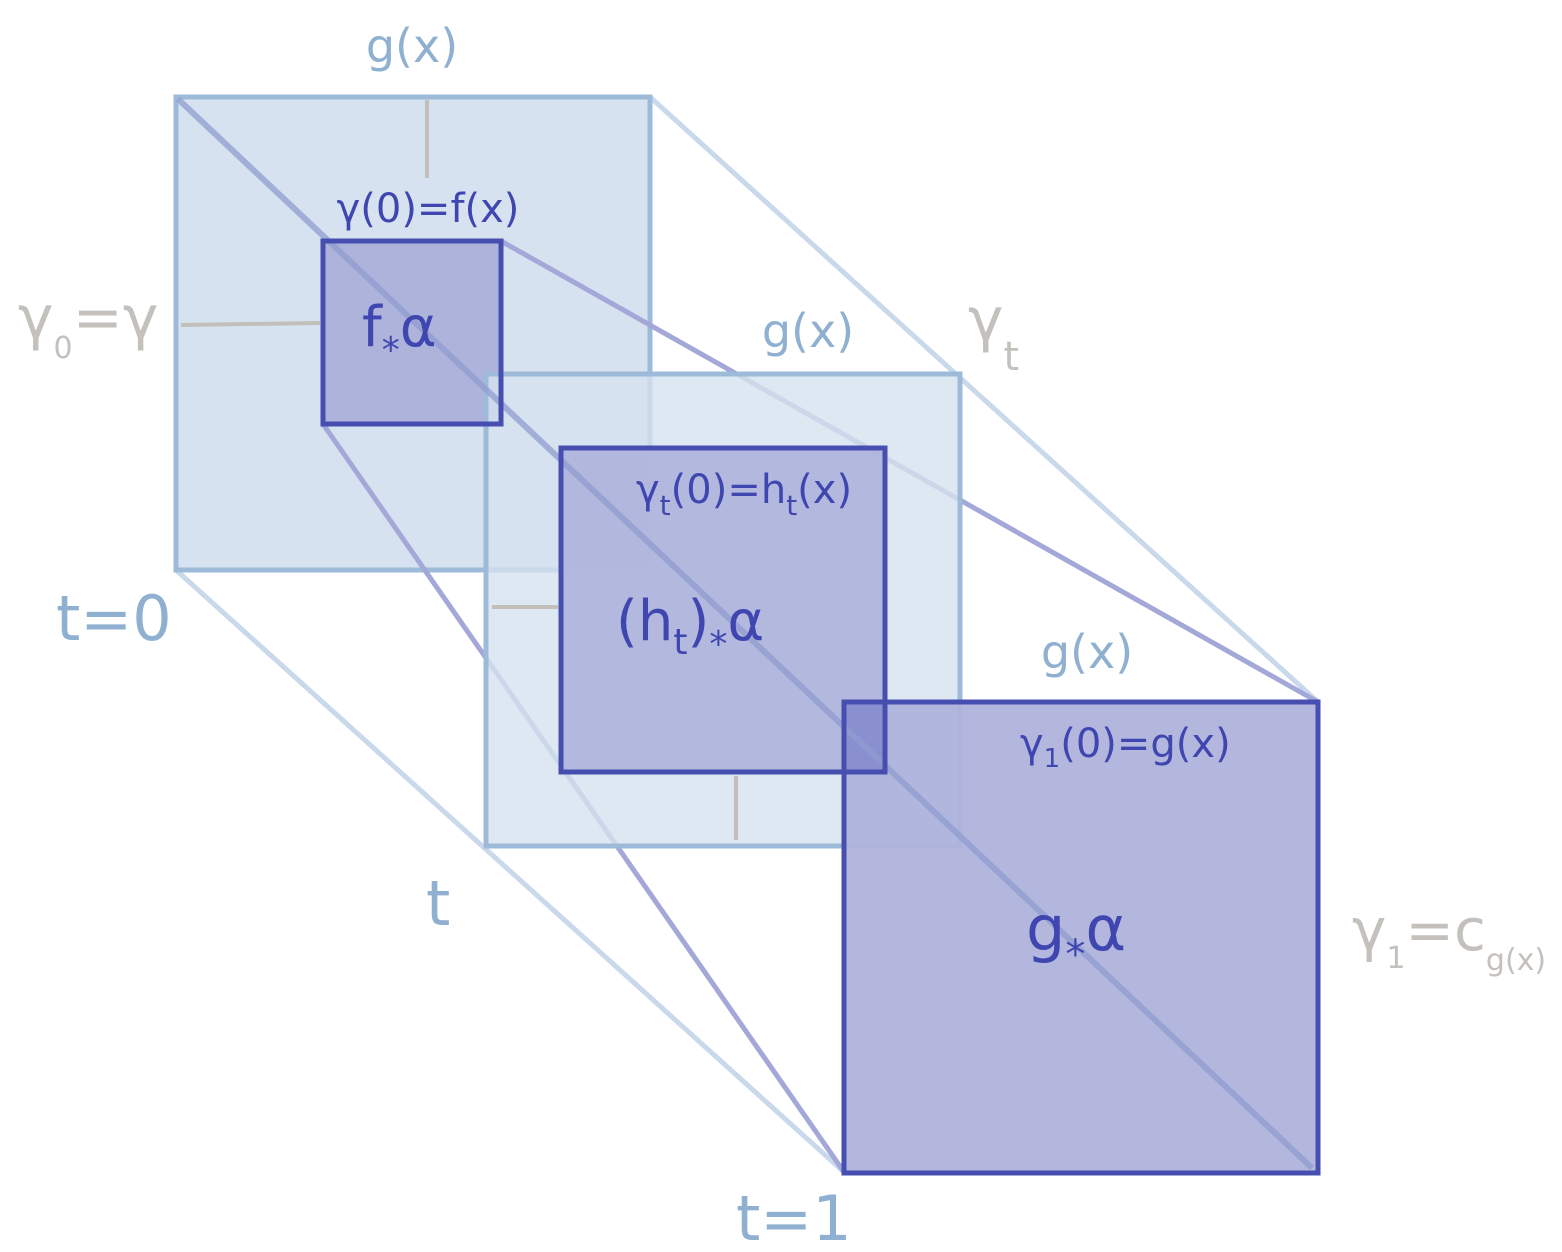  What do you see at coordinates (399, 333) in the screenshot?
I see `label-f-star-alpha: f*α` at bounding box center [399, 333].